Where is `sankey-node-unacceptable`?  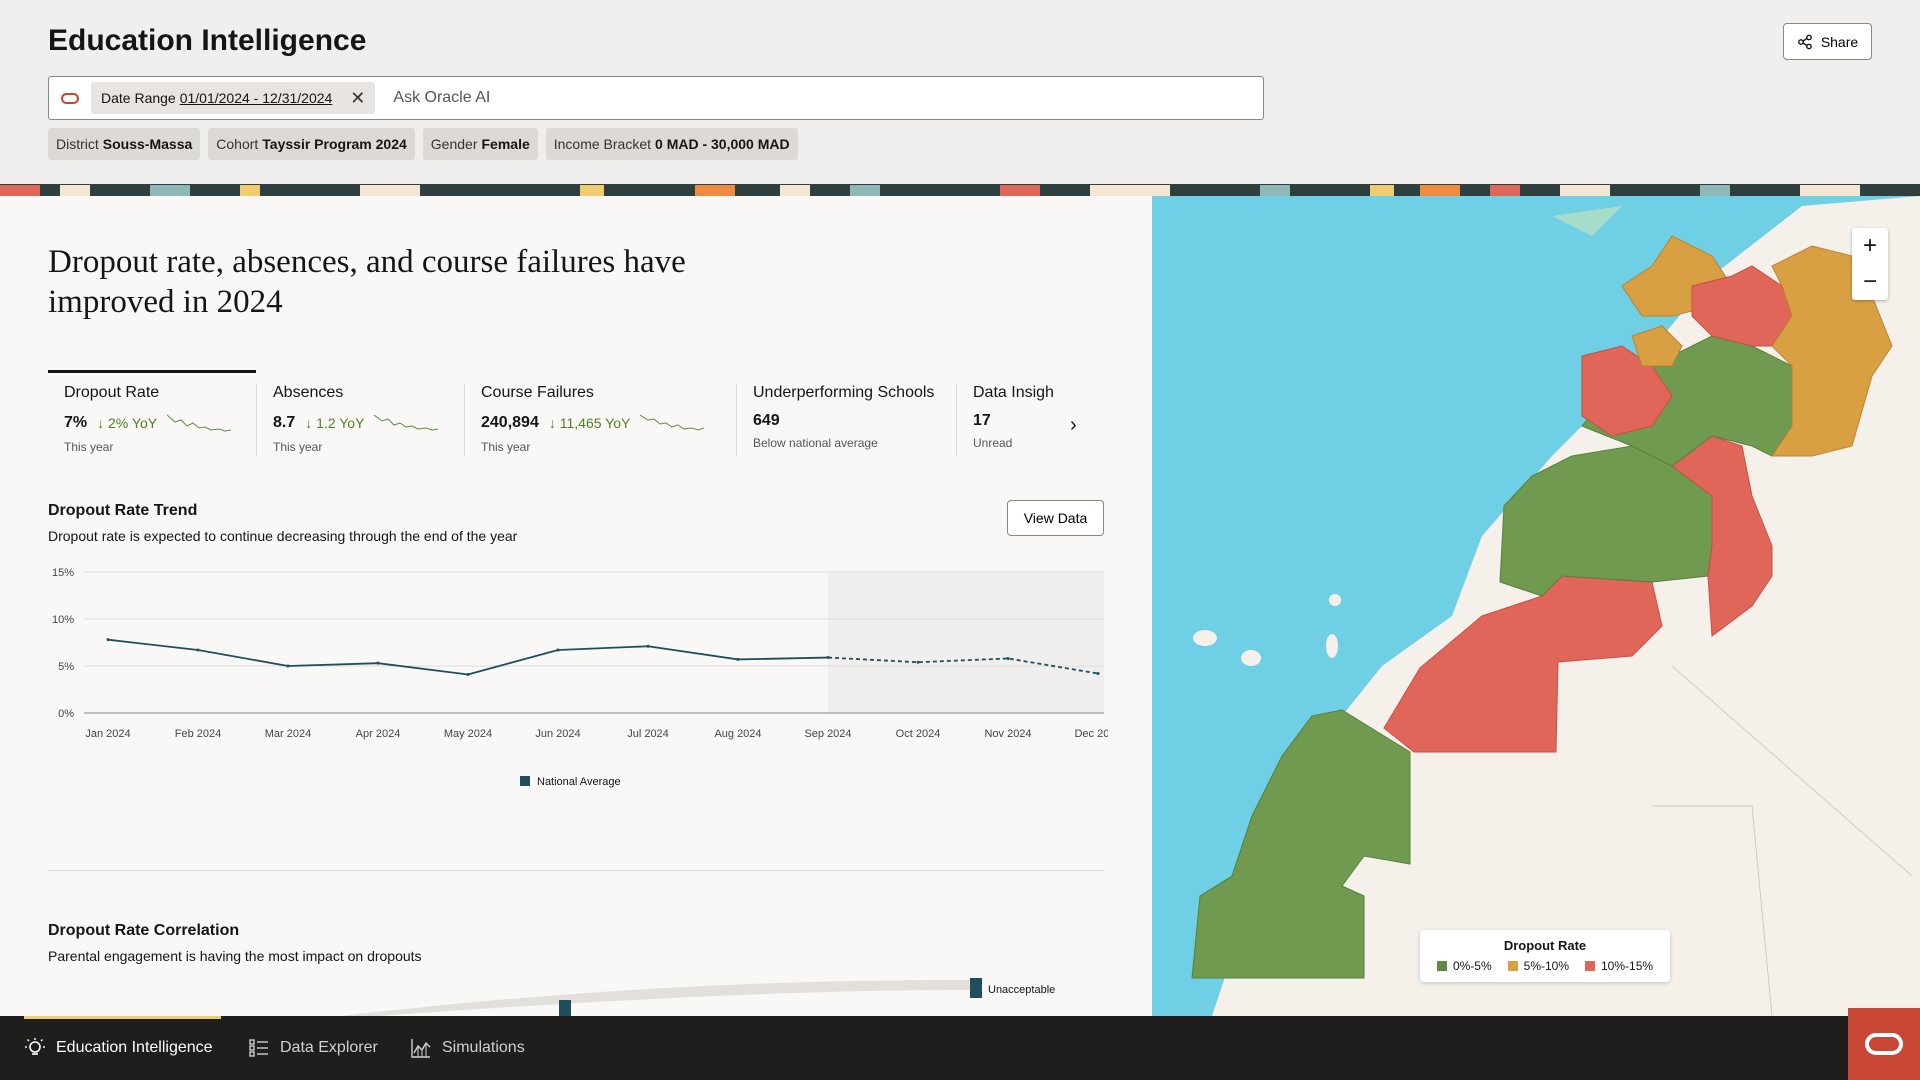
sankey-node-unacceptable is located at coordinates (976, 988).